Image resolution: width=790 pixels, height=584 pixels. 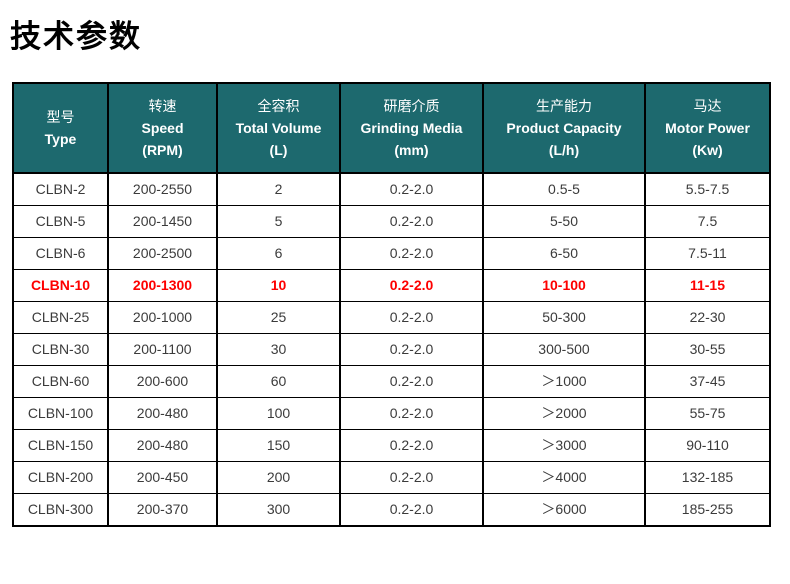 What do you see at coordinates (707, 477) in the screenshot?
I see `table-cell: 132-185` at bounding box center [707, 477].